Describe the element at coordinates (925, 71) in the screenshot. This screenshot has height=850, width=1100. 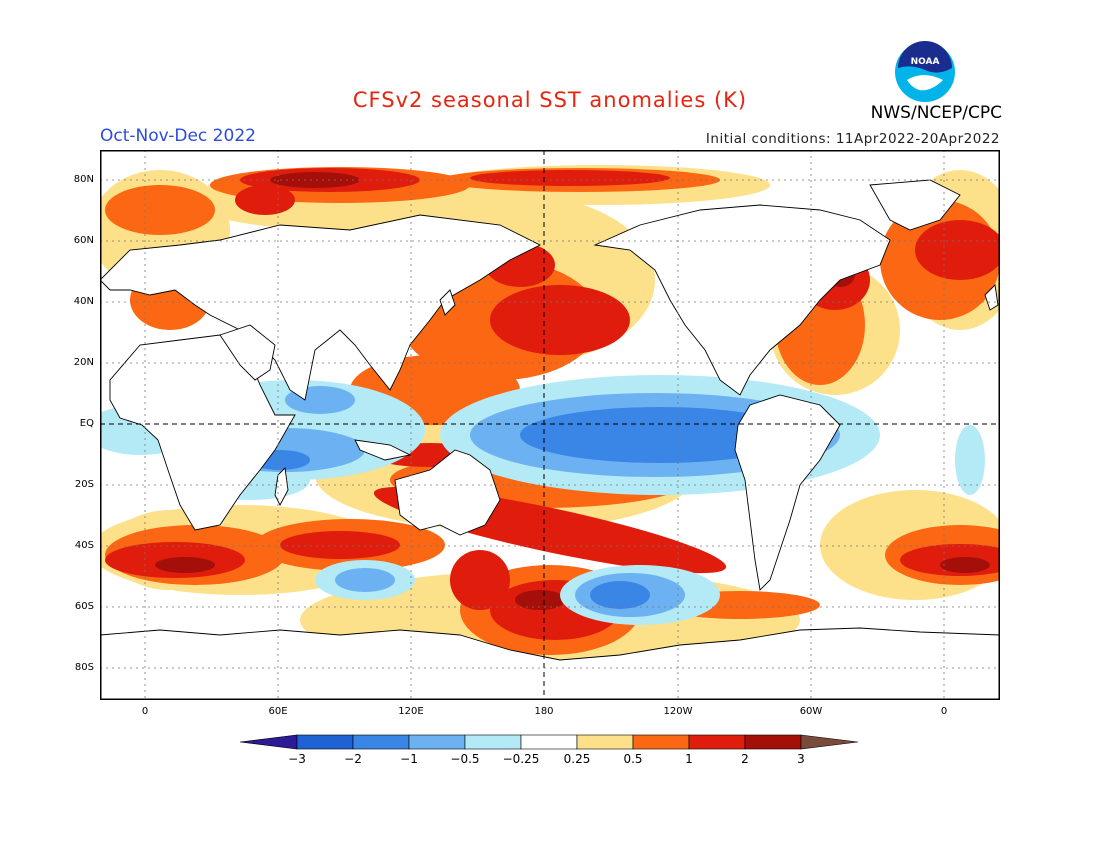
I see `noaa-logo: NOAA` at that location.